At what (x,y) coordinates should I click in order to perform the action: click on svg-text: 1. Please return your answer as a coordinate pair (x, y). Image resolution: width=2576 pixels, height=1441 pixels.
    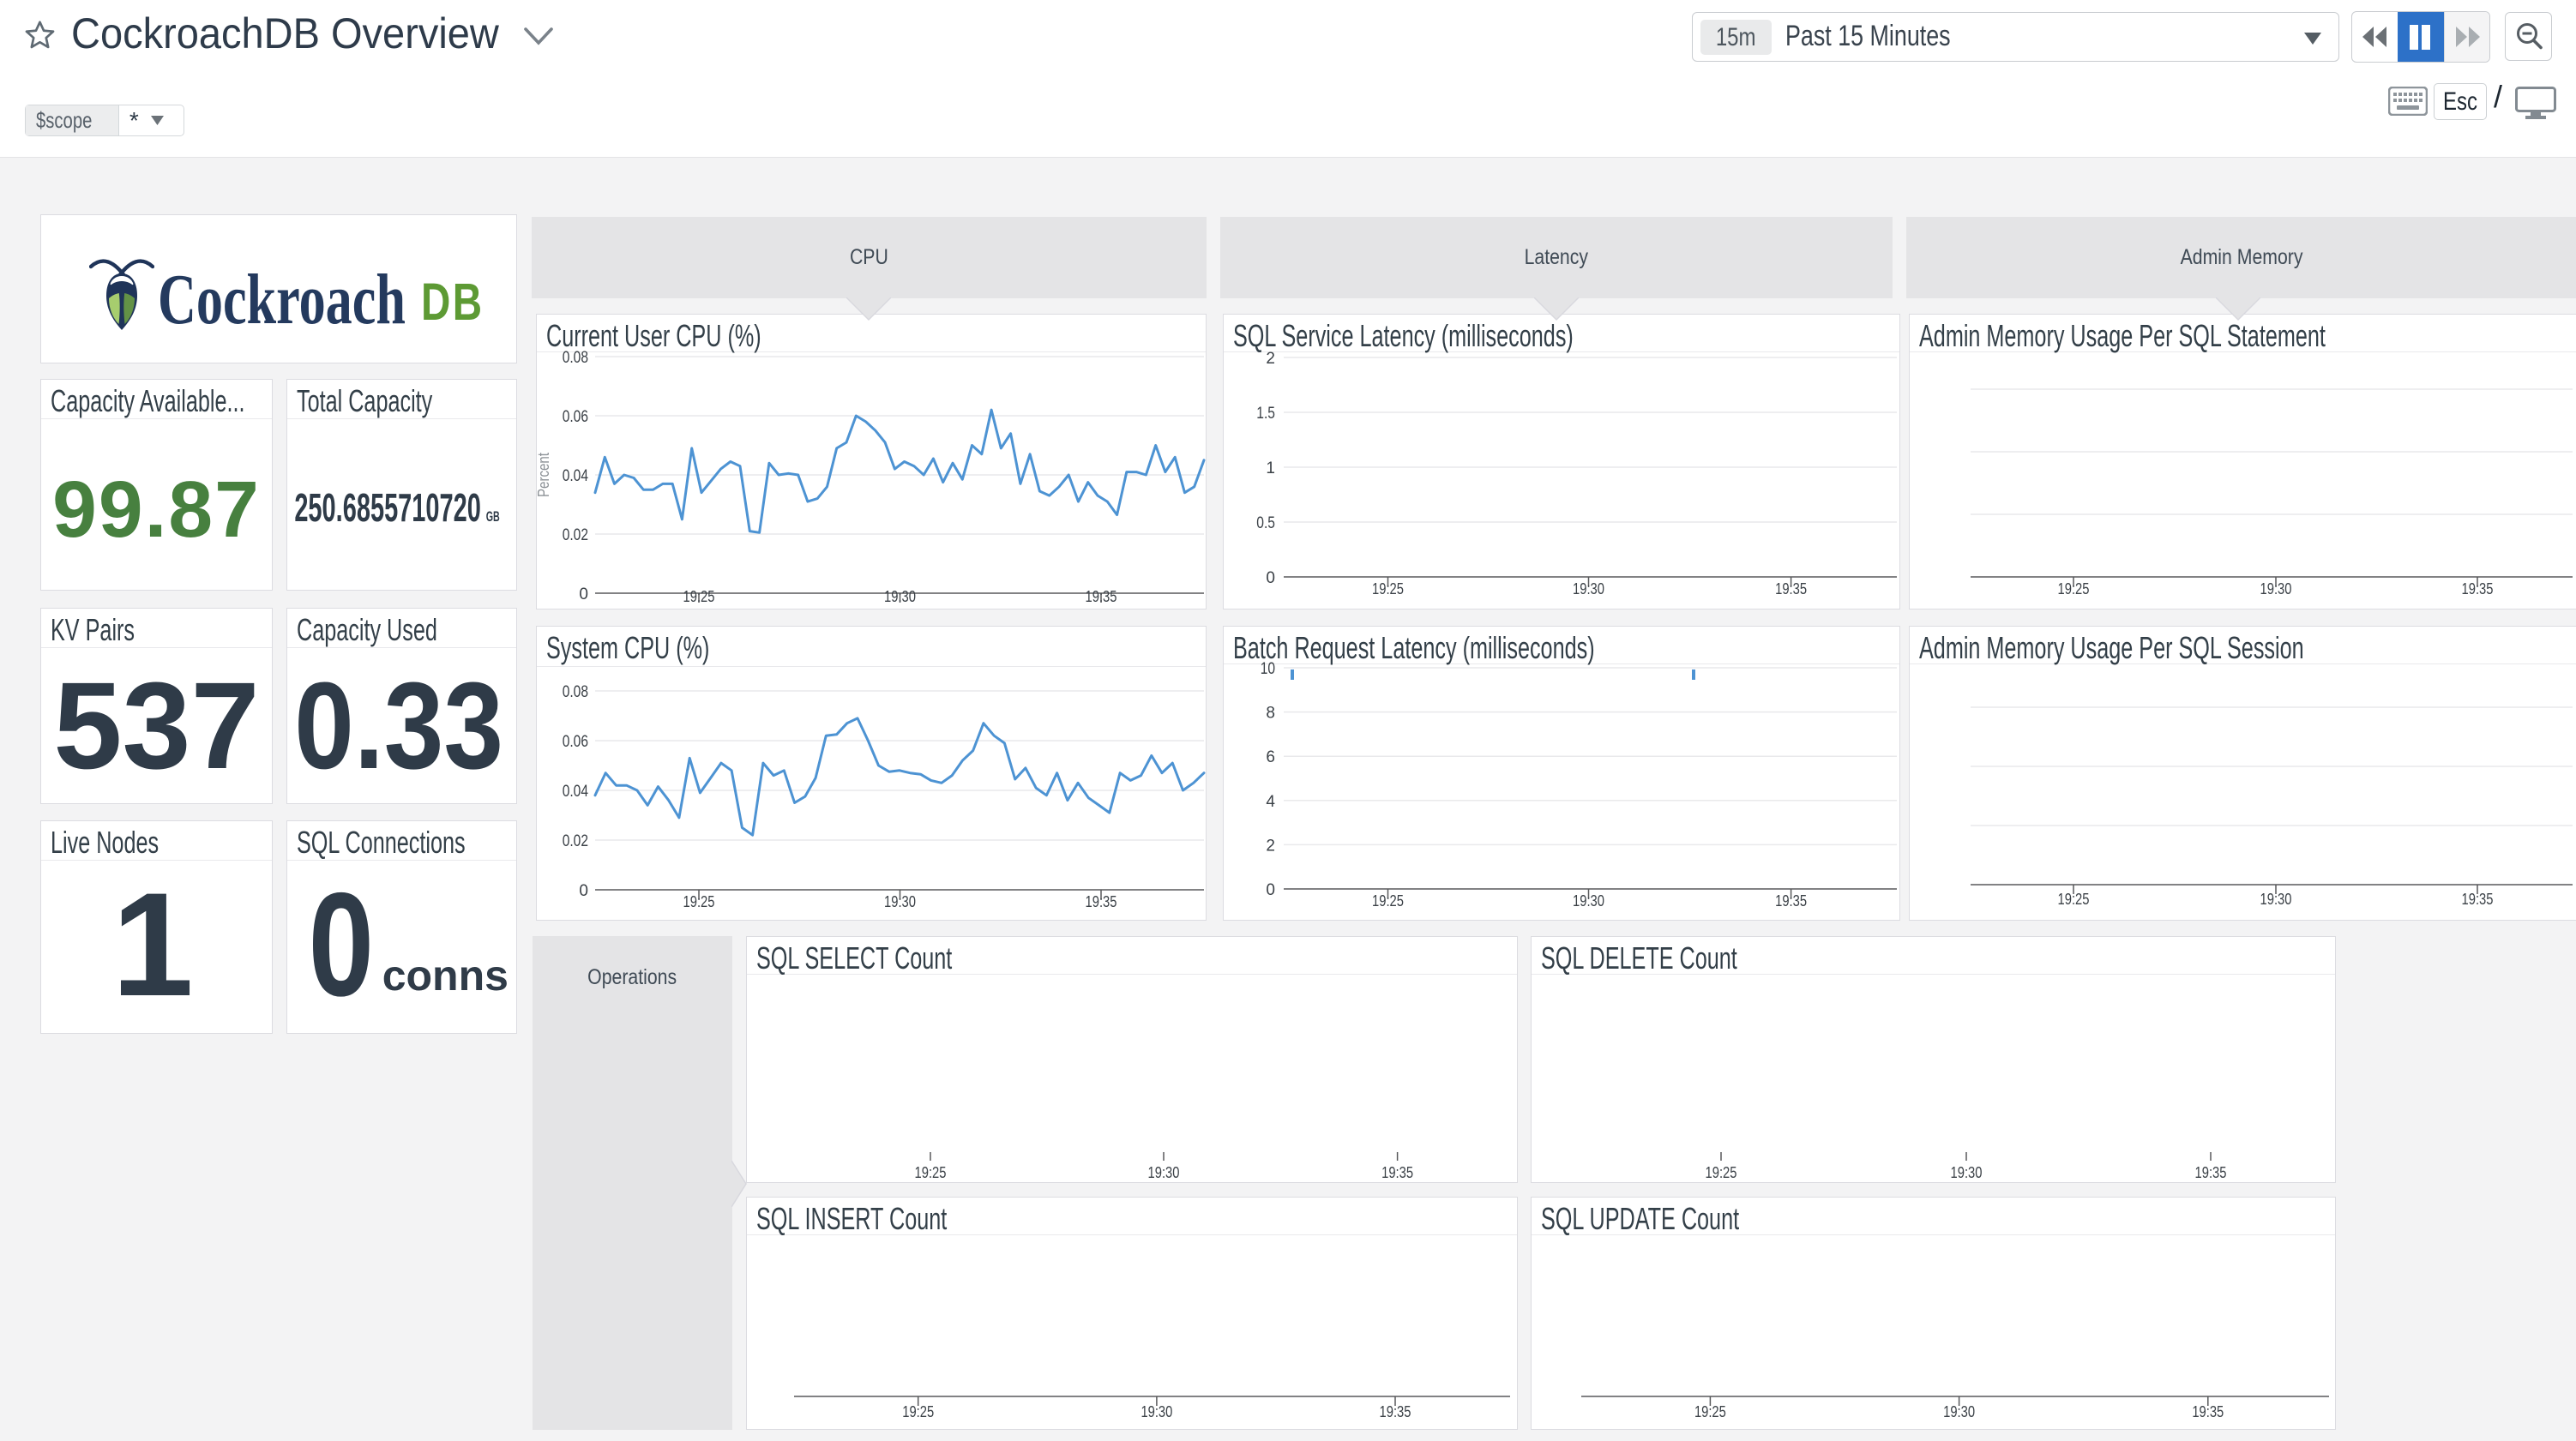
    Looking at the image, I should click on (1270, 468).